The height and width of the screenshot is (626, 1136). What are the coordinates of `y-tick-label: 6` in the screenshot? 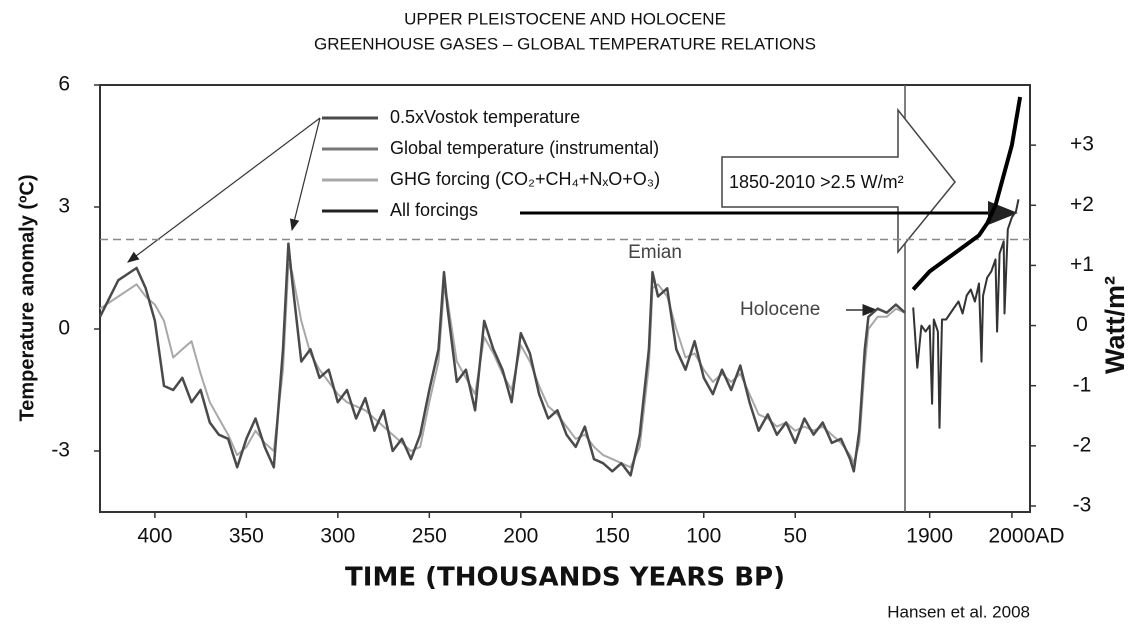 It's located at (64, 84).